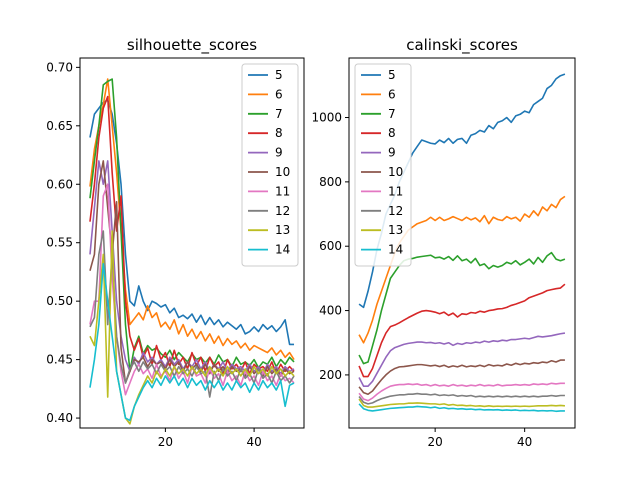 This screenshot has height=480, width=640. Describe the element at coordinates (59, 301) in the screenshot. I see `y-tick-label: 0.50` at that location.